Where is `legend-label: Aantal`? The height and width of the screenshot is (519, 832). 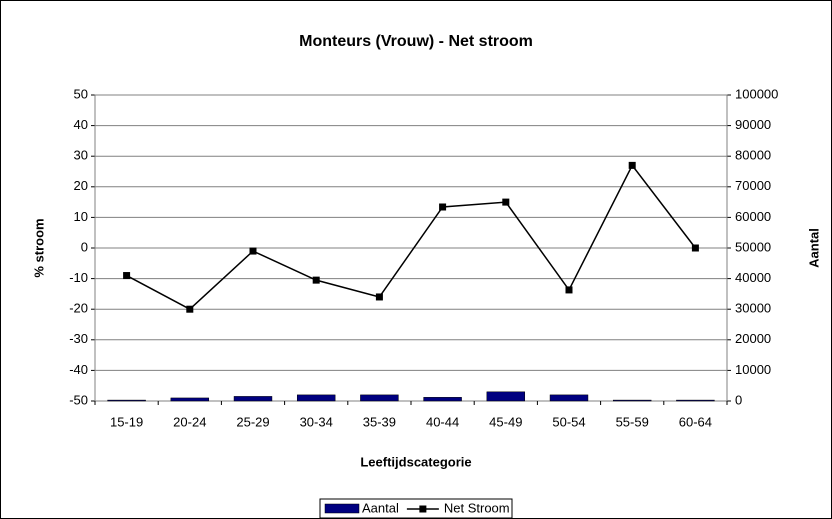
legend-label: Aantal is located at coordinates (380, 507).